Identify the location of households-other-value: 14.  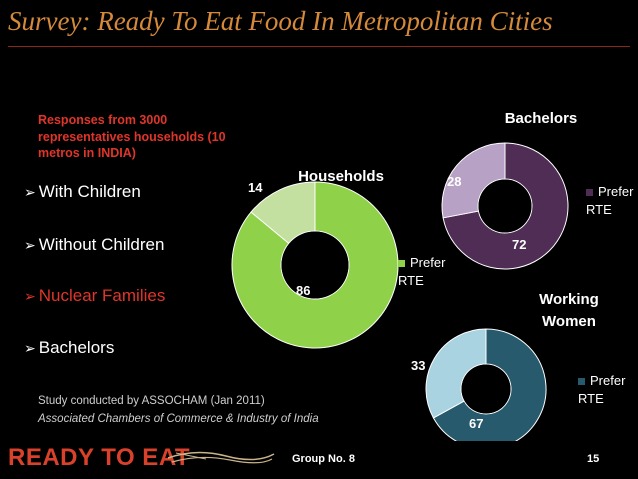
(255, 187).